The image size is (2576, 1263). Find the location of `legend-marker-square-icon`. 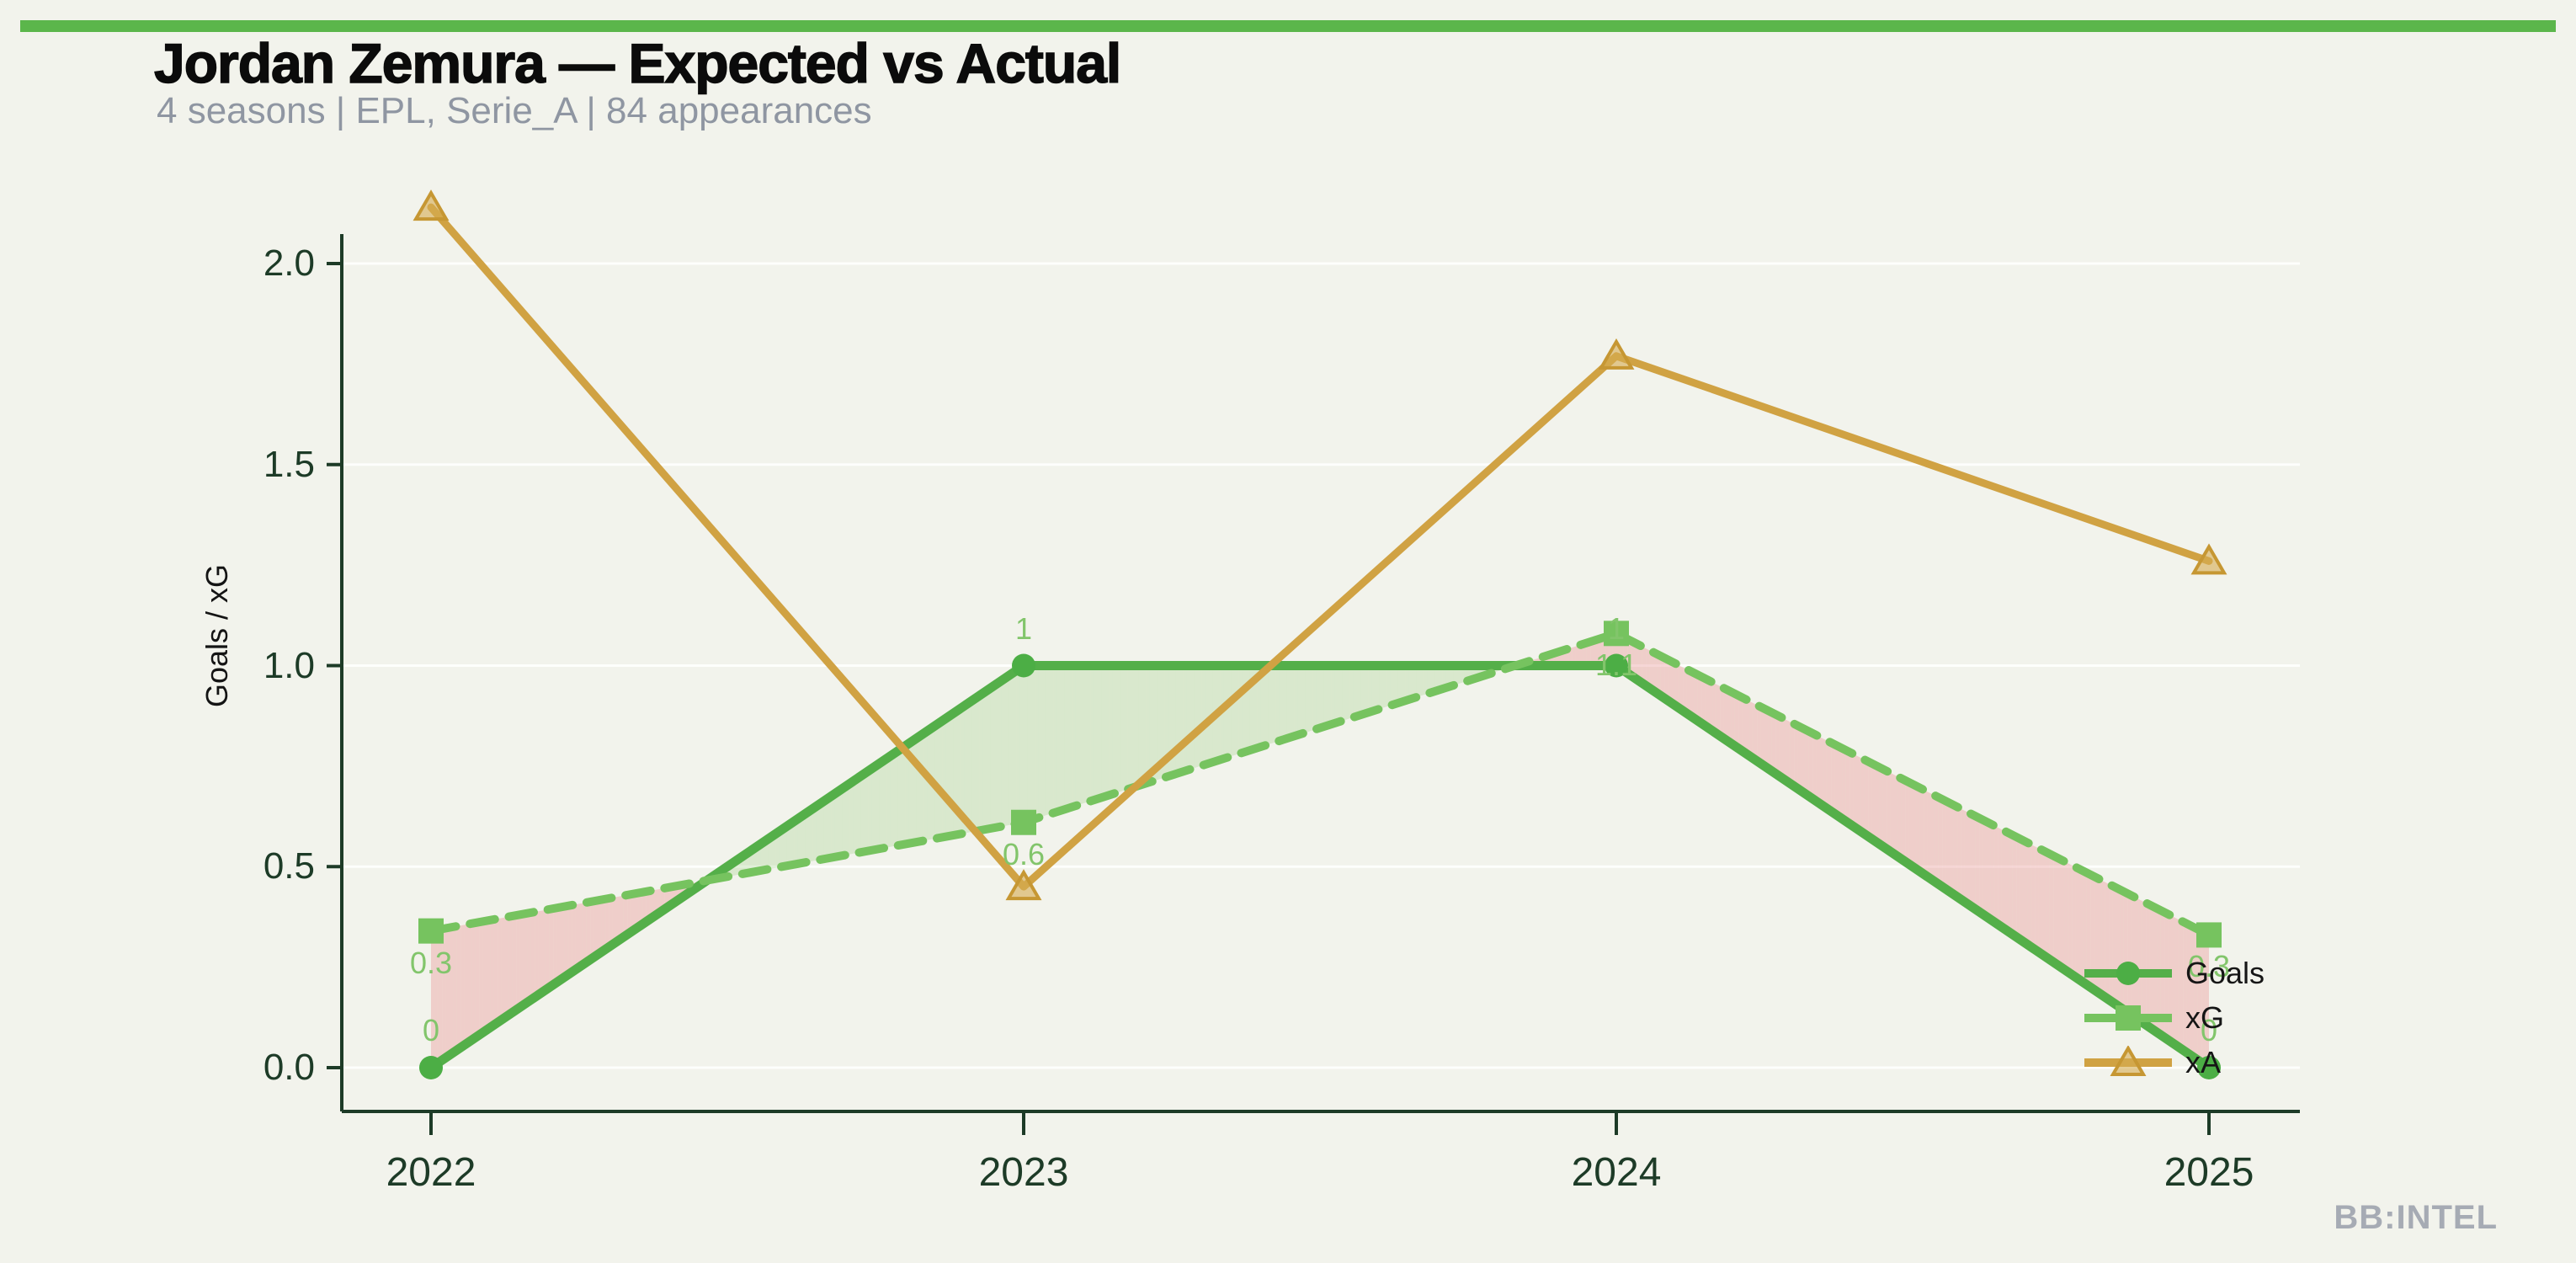

legend-marker-square-icon is located at coordinates (2128, 1018).